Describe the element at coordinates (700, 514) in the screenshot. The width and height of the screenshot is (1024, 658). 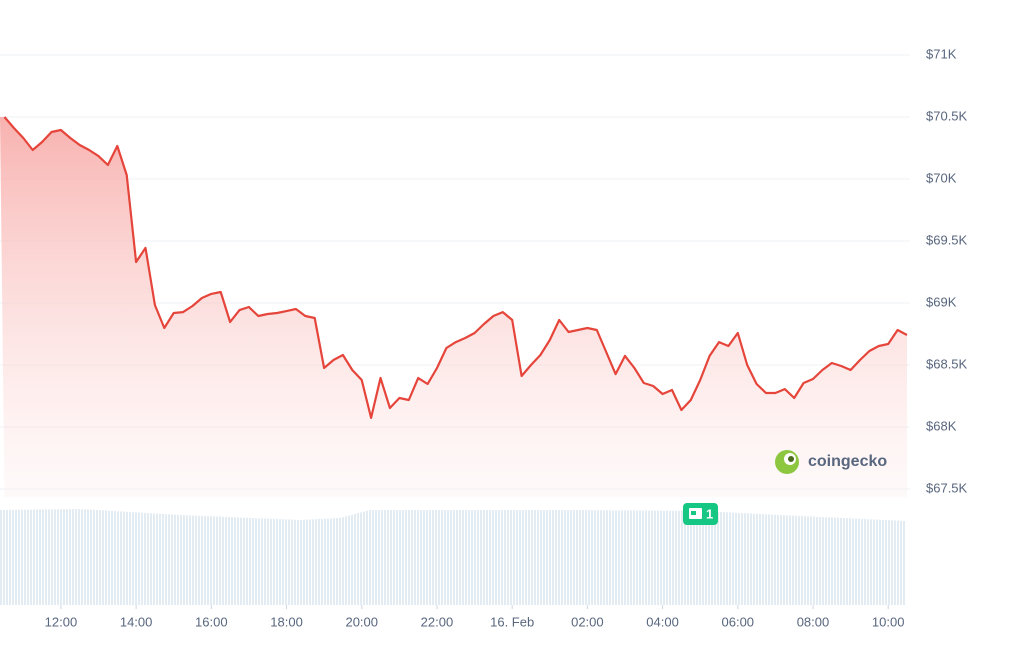
I see `news-badge: 1` at that location.